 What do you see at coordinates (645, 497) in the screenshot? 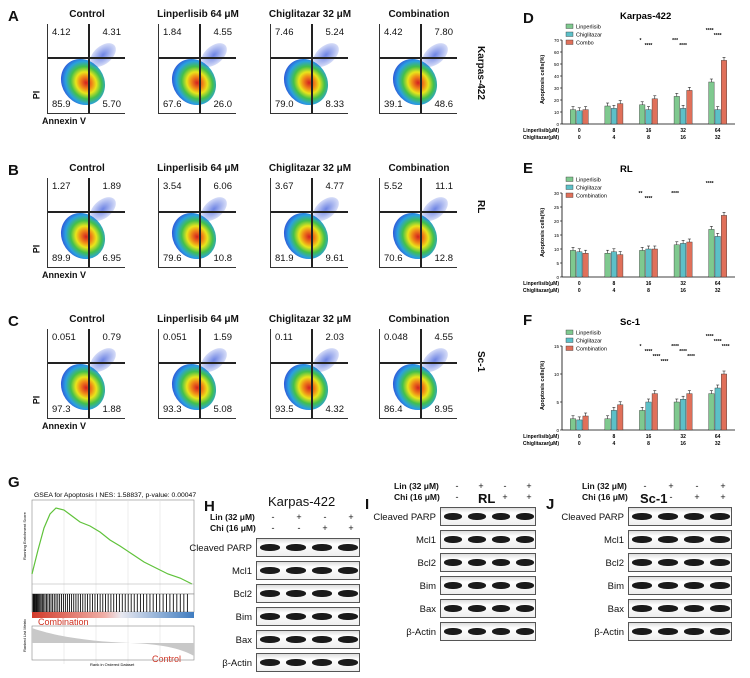
I see `chi-treatment-sign: -` at bounding box center [645, 497].